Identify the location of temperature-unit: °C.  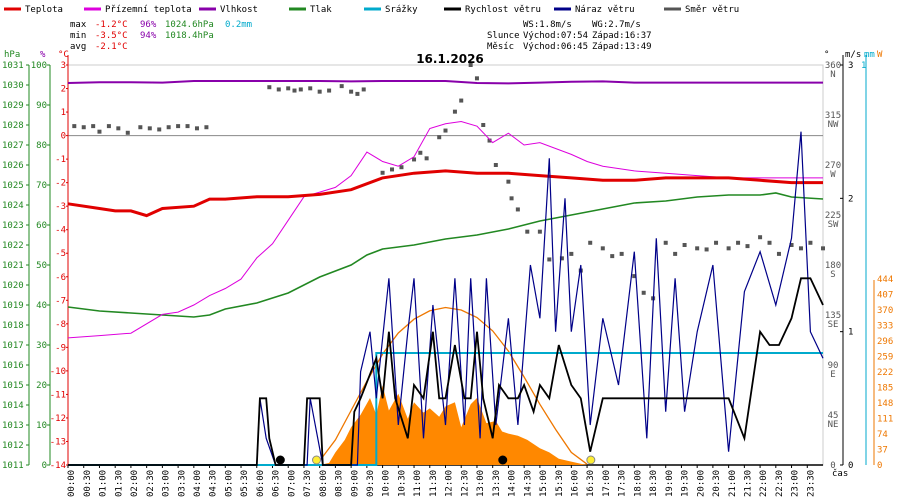
(63, 55).